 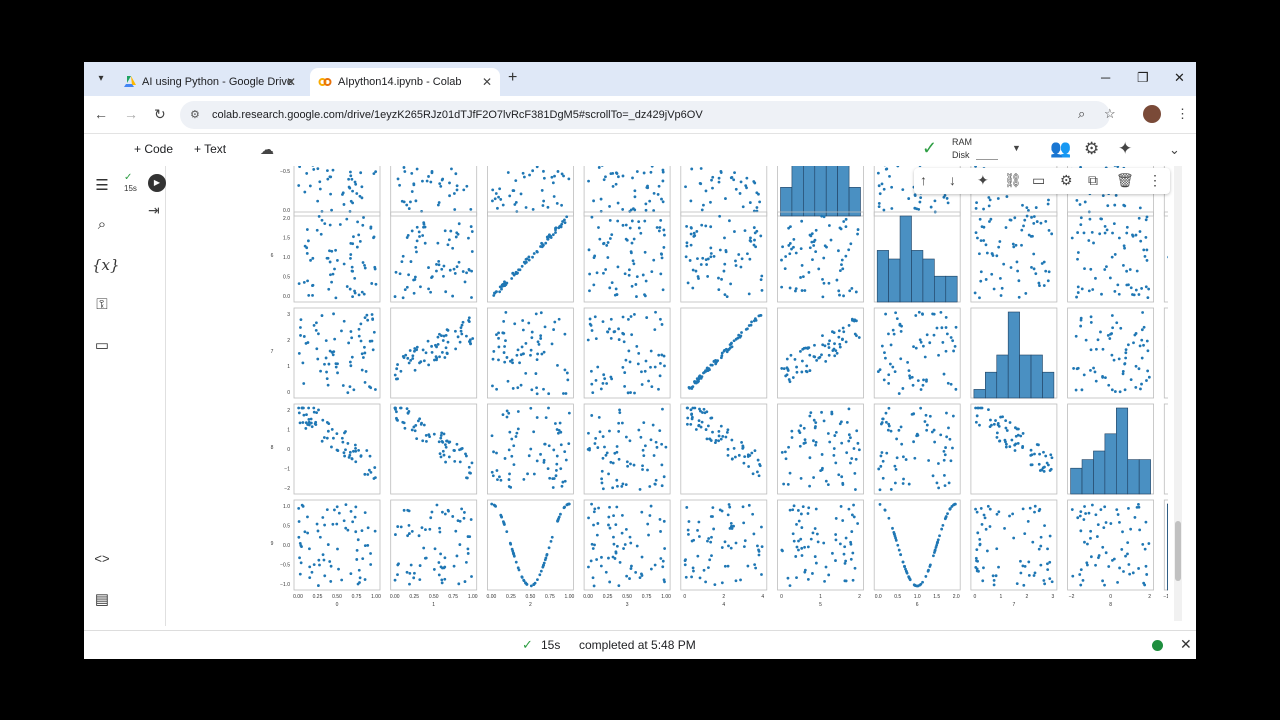 I want to click on restore-icon: ❐, so click(x=1143, y=77).